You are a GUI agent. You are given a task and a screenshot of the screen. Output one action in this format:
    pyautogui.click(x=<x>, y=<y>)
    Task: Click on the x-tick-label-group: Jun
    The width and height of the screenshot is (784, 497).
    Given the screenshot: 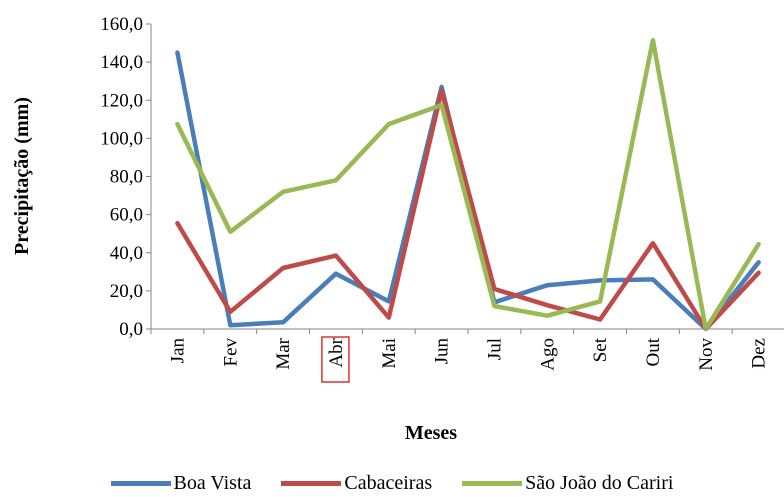 What is the action you would take?
    pyautogui.click(x=442, y=351)
    